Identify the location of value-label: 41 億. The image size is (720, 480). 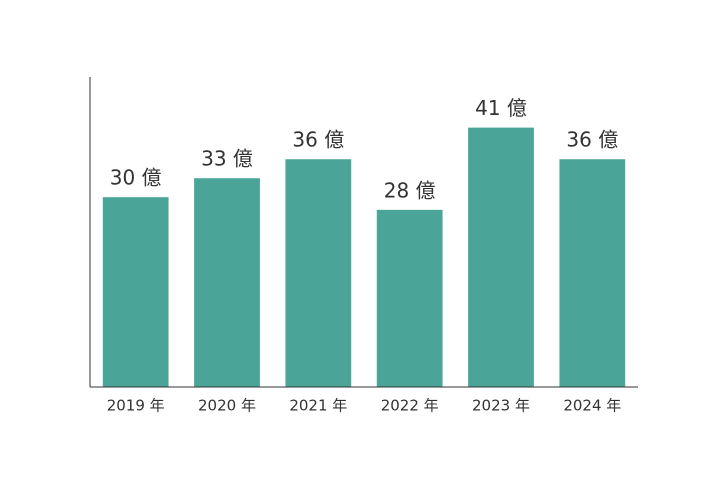
(501, 108).